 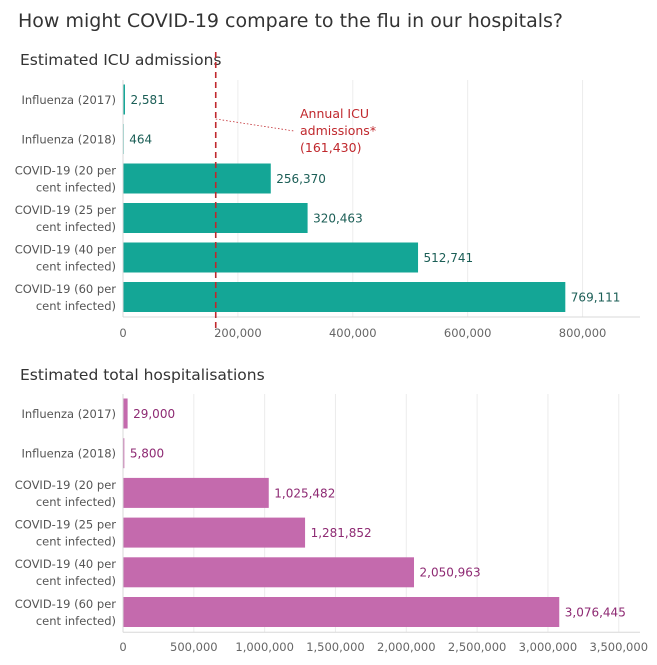 I want to click on x-tick-label: 3,000,000, so click(x=548, y=647).